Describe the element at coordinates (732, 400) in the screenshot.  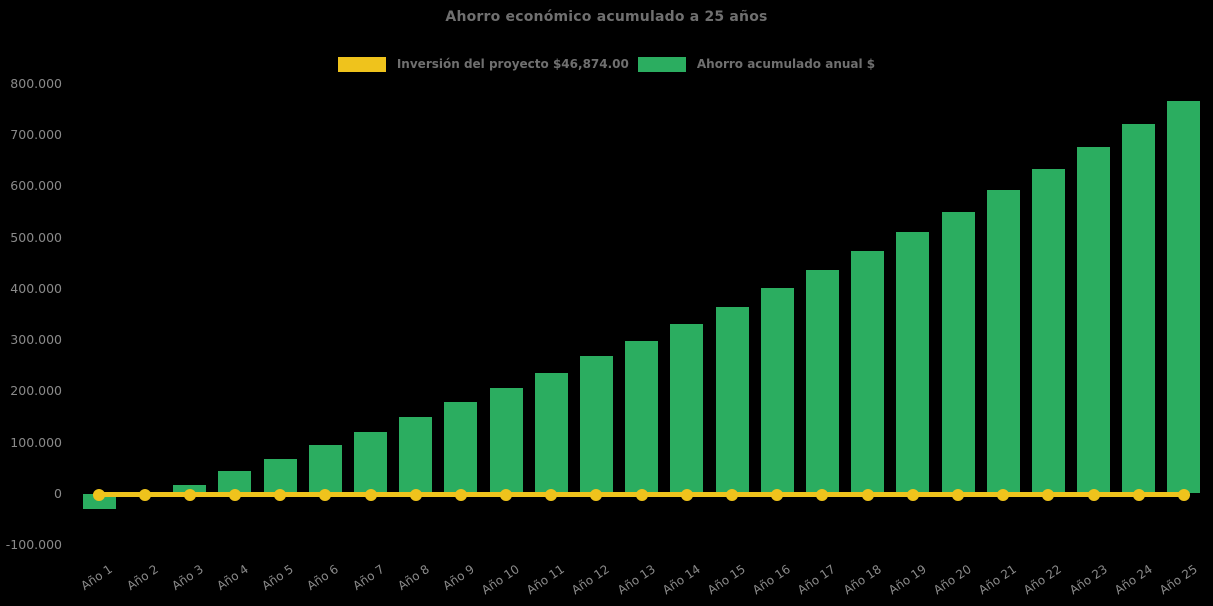
I see `bar-año-15` at that location.